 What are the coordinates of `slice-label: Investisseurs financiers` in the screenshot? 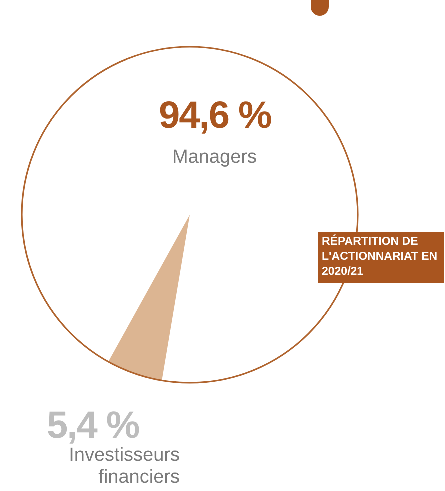 It's located at (124, 467).